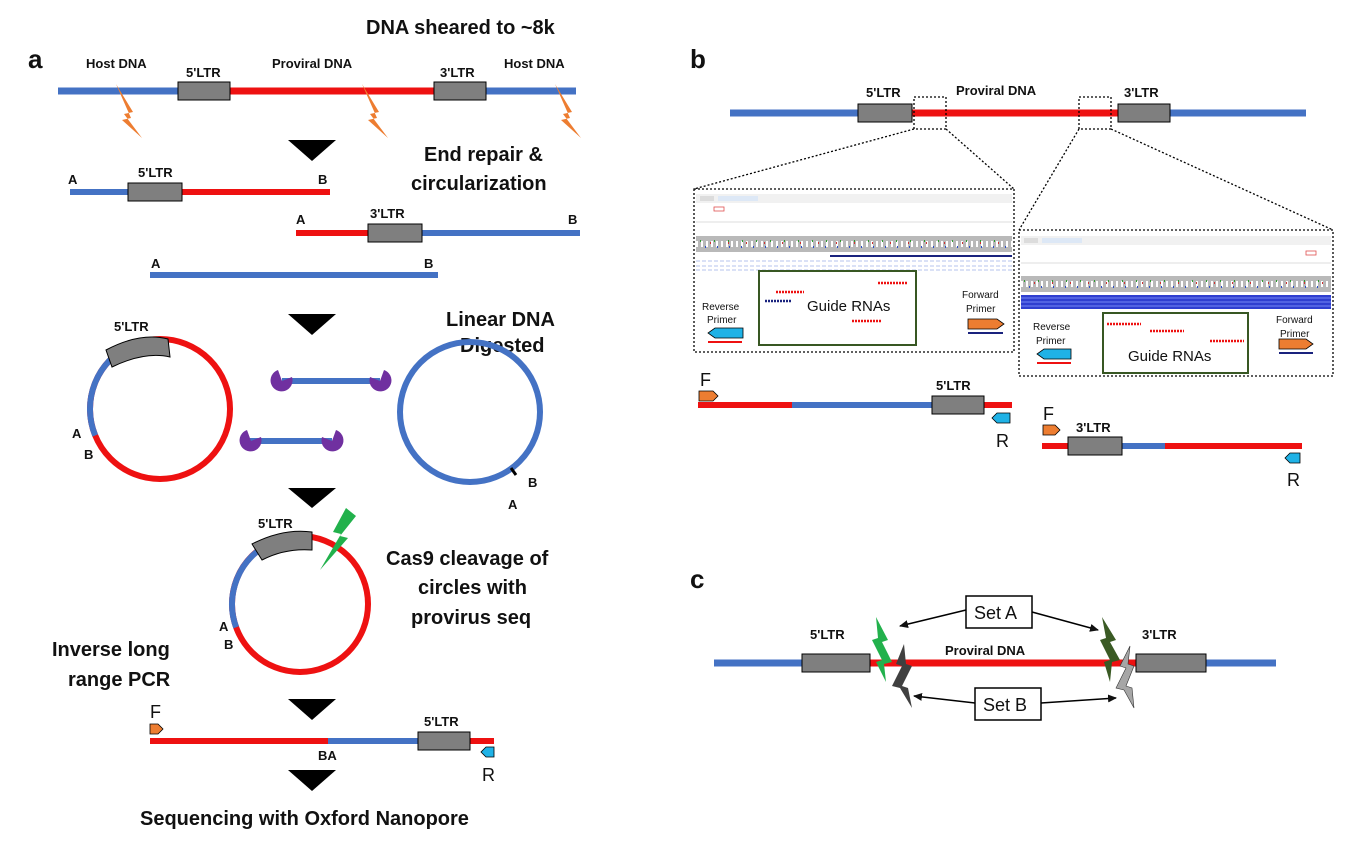 This screenshot has height=845, width=1349. Describe the element at coordinates (1095, 113) in the screenshot. I see `zoom-box-right` at that location.